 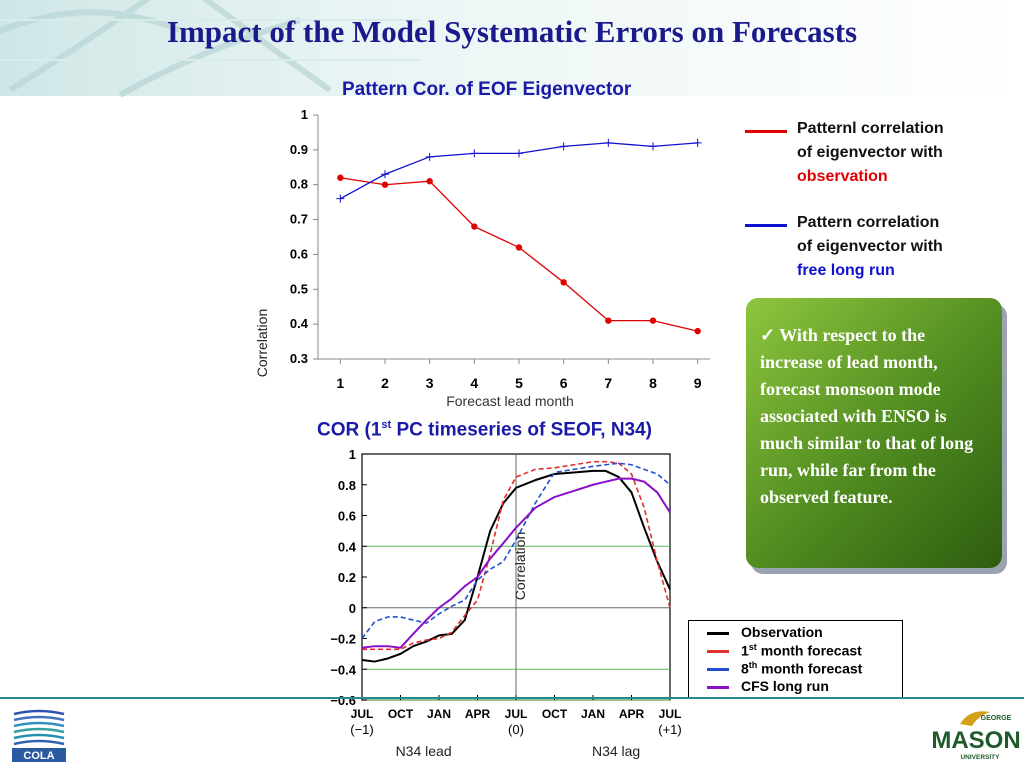 What do you see at coordinates (975, 740) in the screenshot?
I see `gmu-logo-main: MASON` at bounding box center [975, 740].